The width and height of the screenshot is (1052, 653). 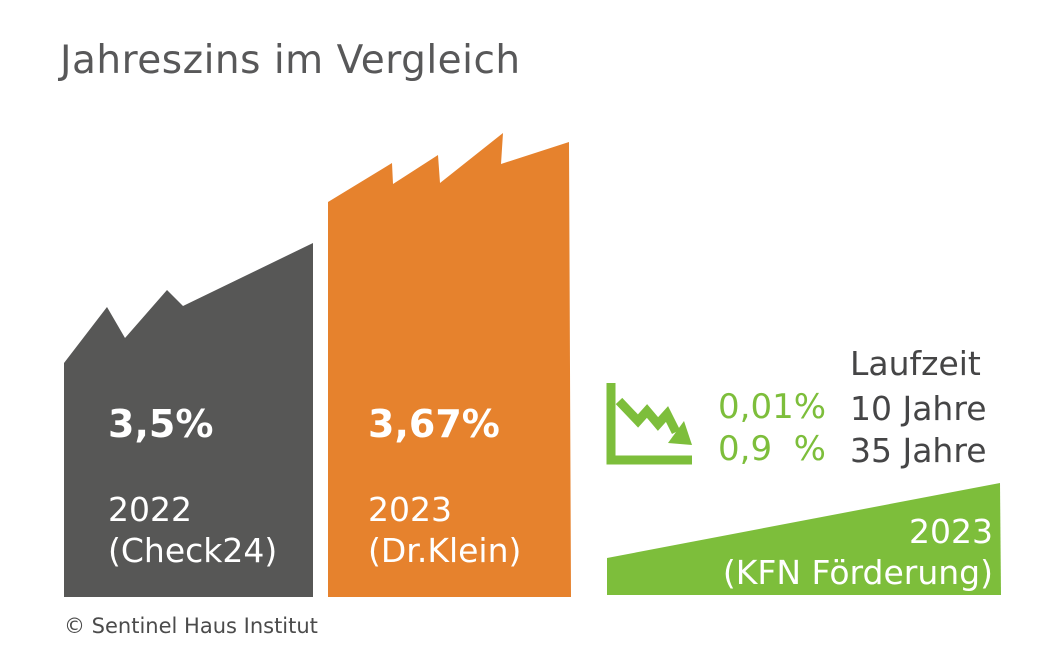 I want to click on copyright-note: © Sentinel Haus Institut, so click(x=191, y=626).